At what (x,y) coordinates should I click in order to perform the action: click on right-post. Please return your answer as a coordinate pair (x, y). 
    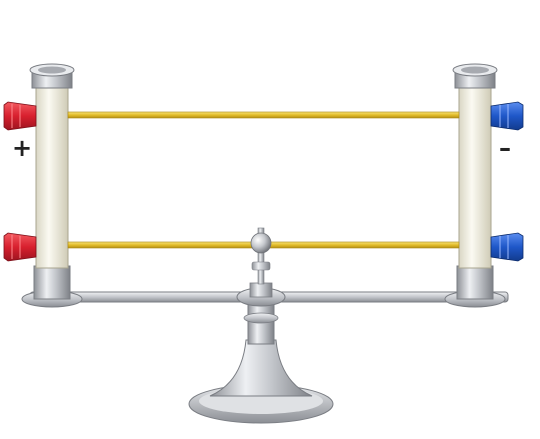
    Looking at the image, I should click on (475, 185).